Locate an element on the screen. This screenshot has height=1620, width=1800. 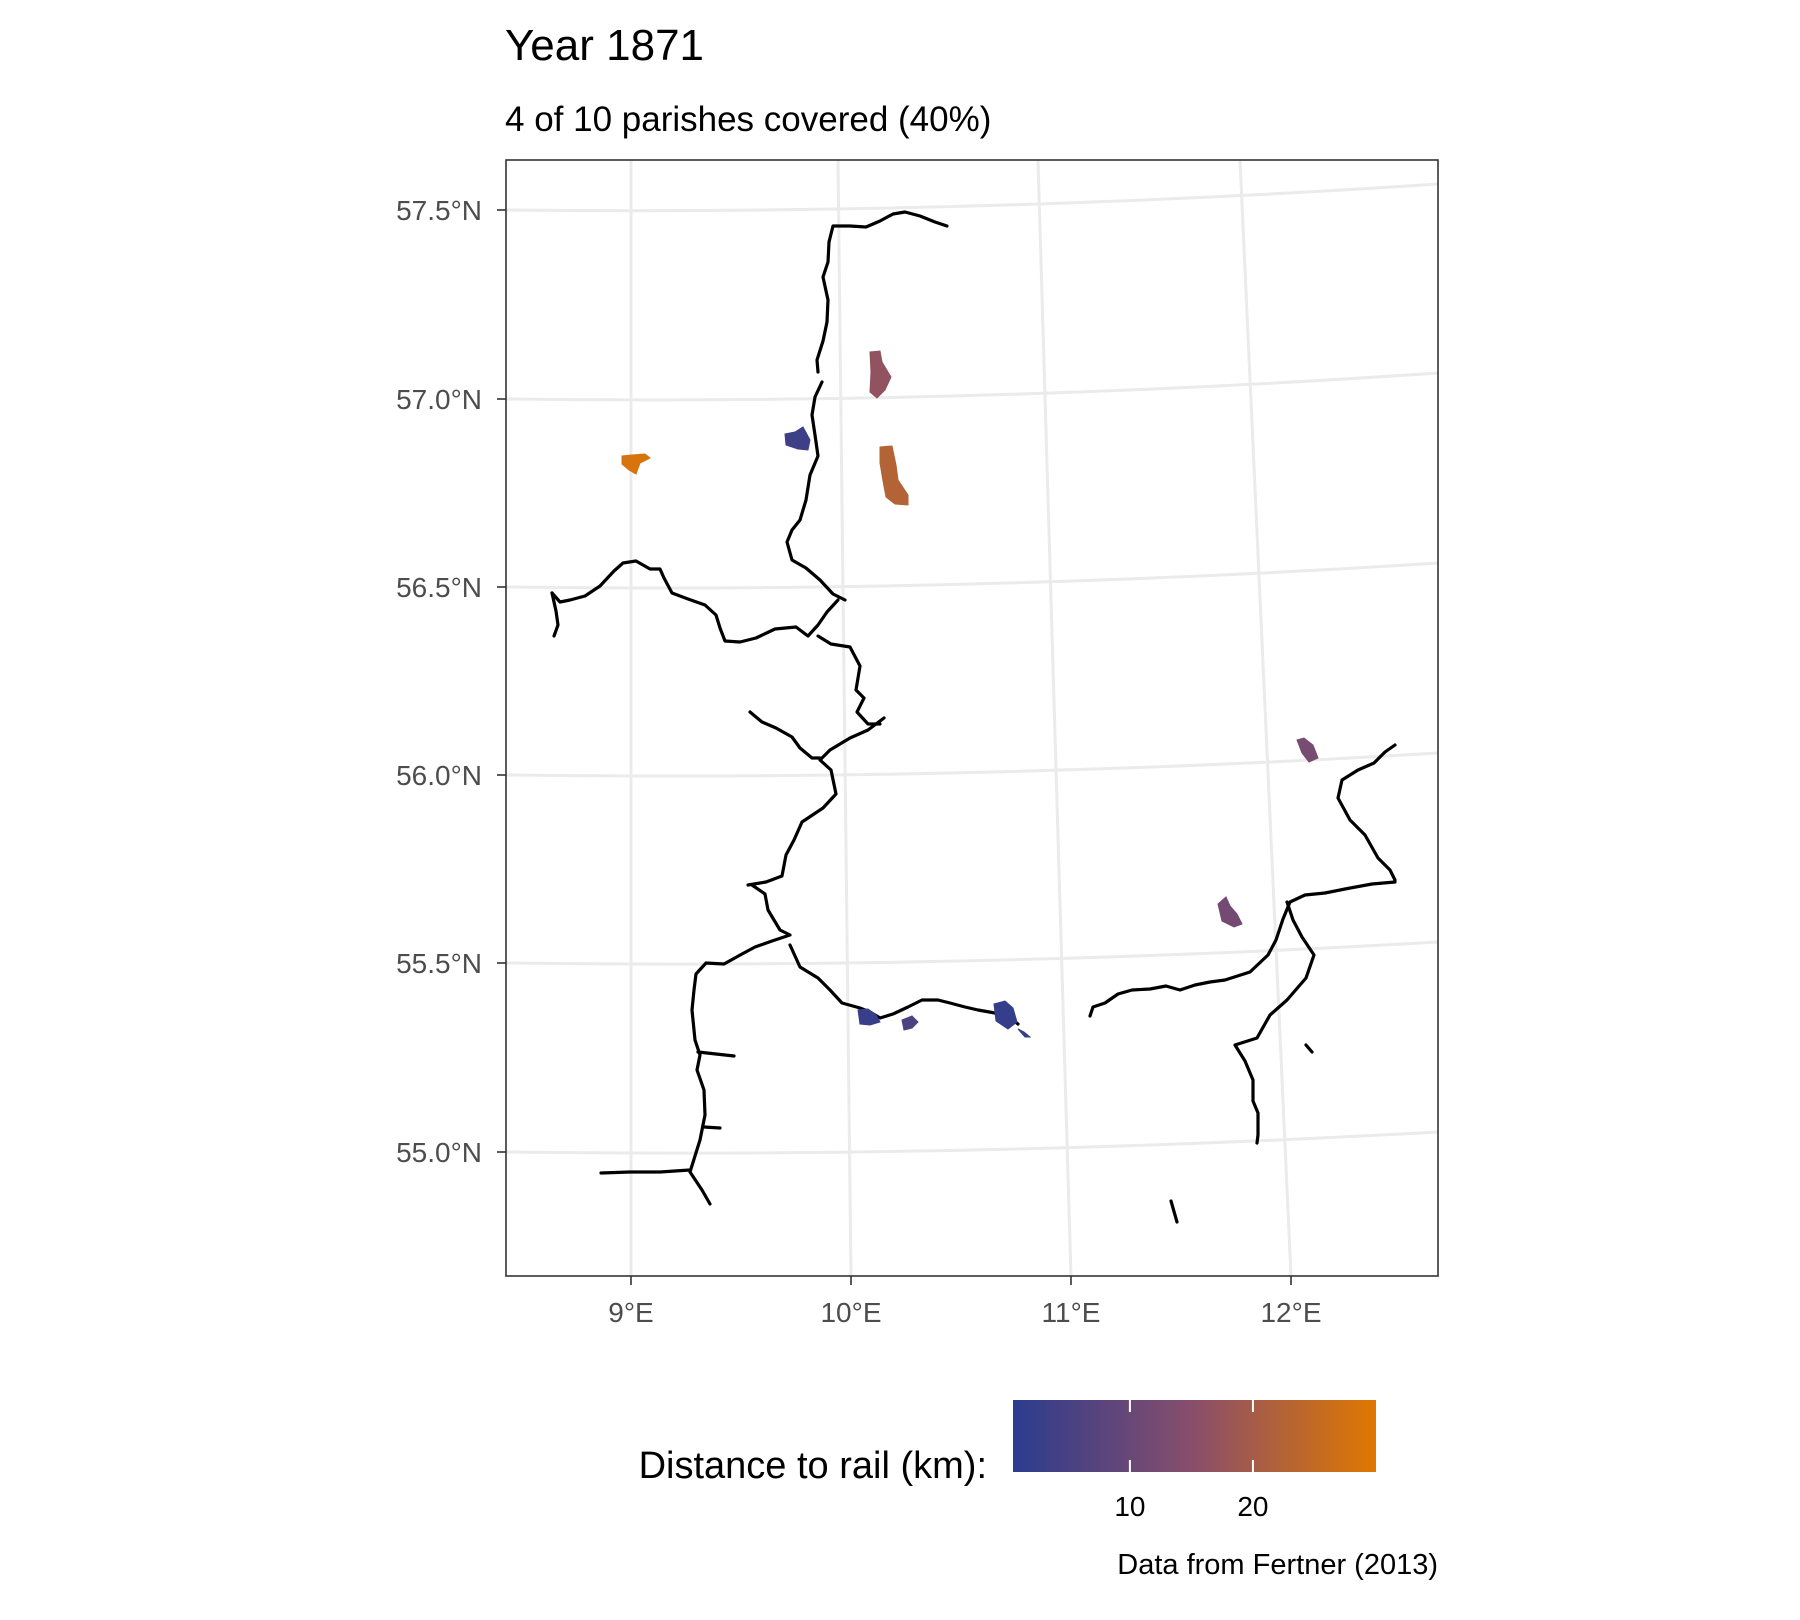
y-tick-label: 55.5°N is located at coordinates (439, 963).